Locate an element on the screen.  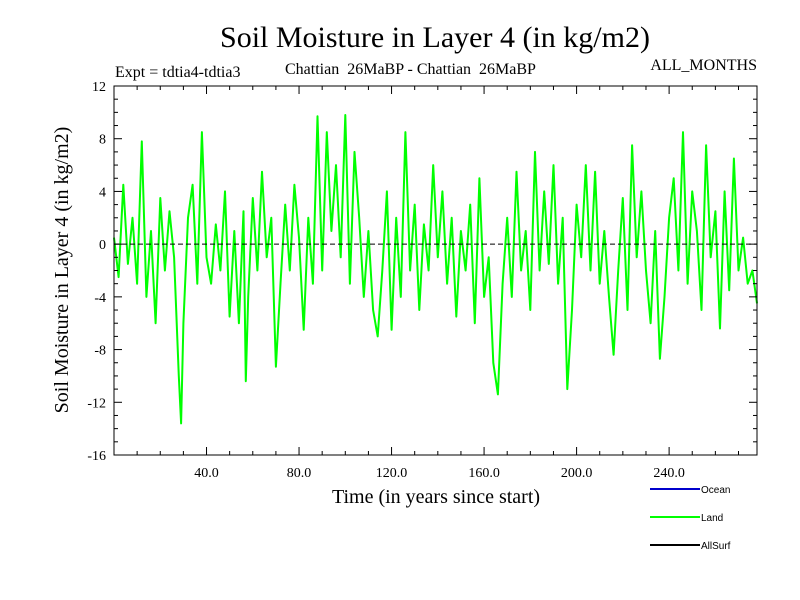
y-tick-label: -12 is located at coordinates (96, 403).